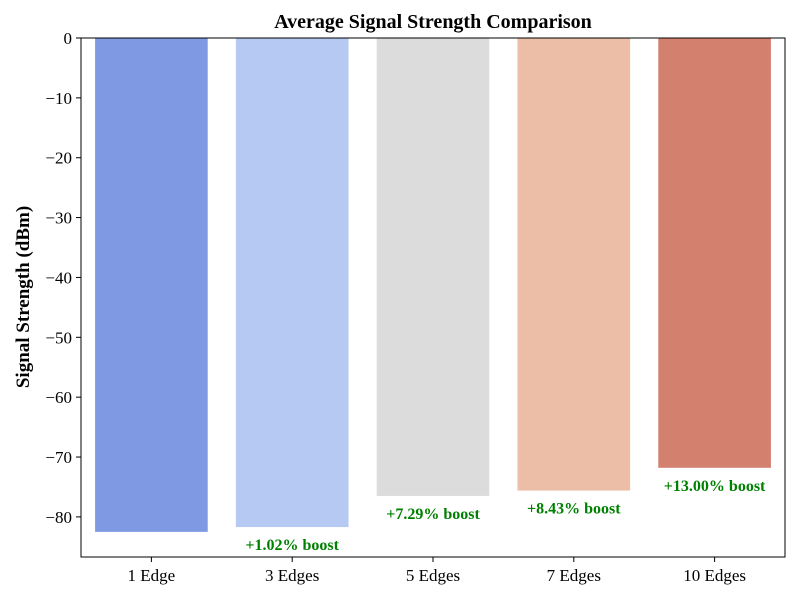 This screenshot has width=800, height=600. Describe the element at coordinates (58, 457) in the screenshot. I see `y-tick-label: −70` at that location.